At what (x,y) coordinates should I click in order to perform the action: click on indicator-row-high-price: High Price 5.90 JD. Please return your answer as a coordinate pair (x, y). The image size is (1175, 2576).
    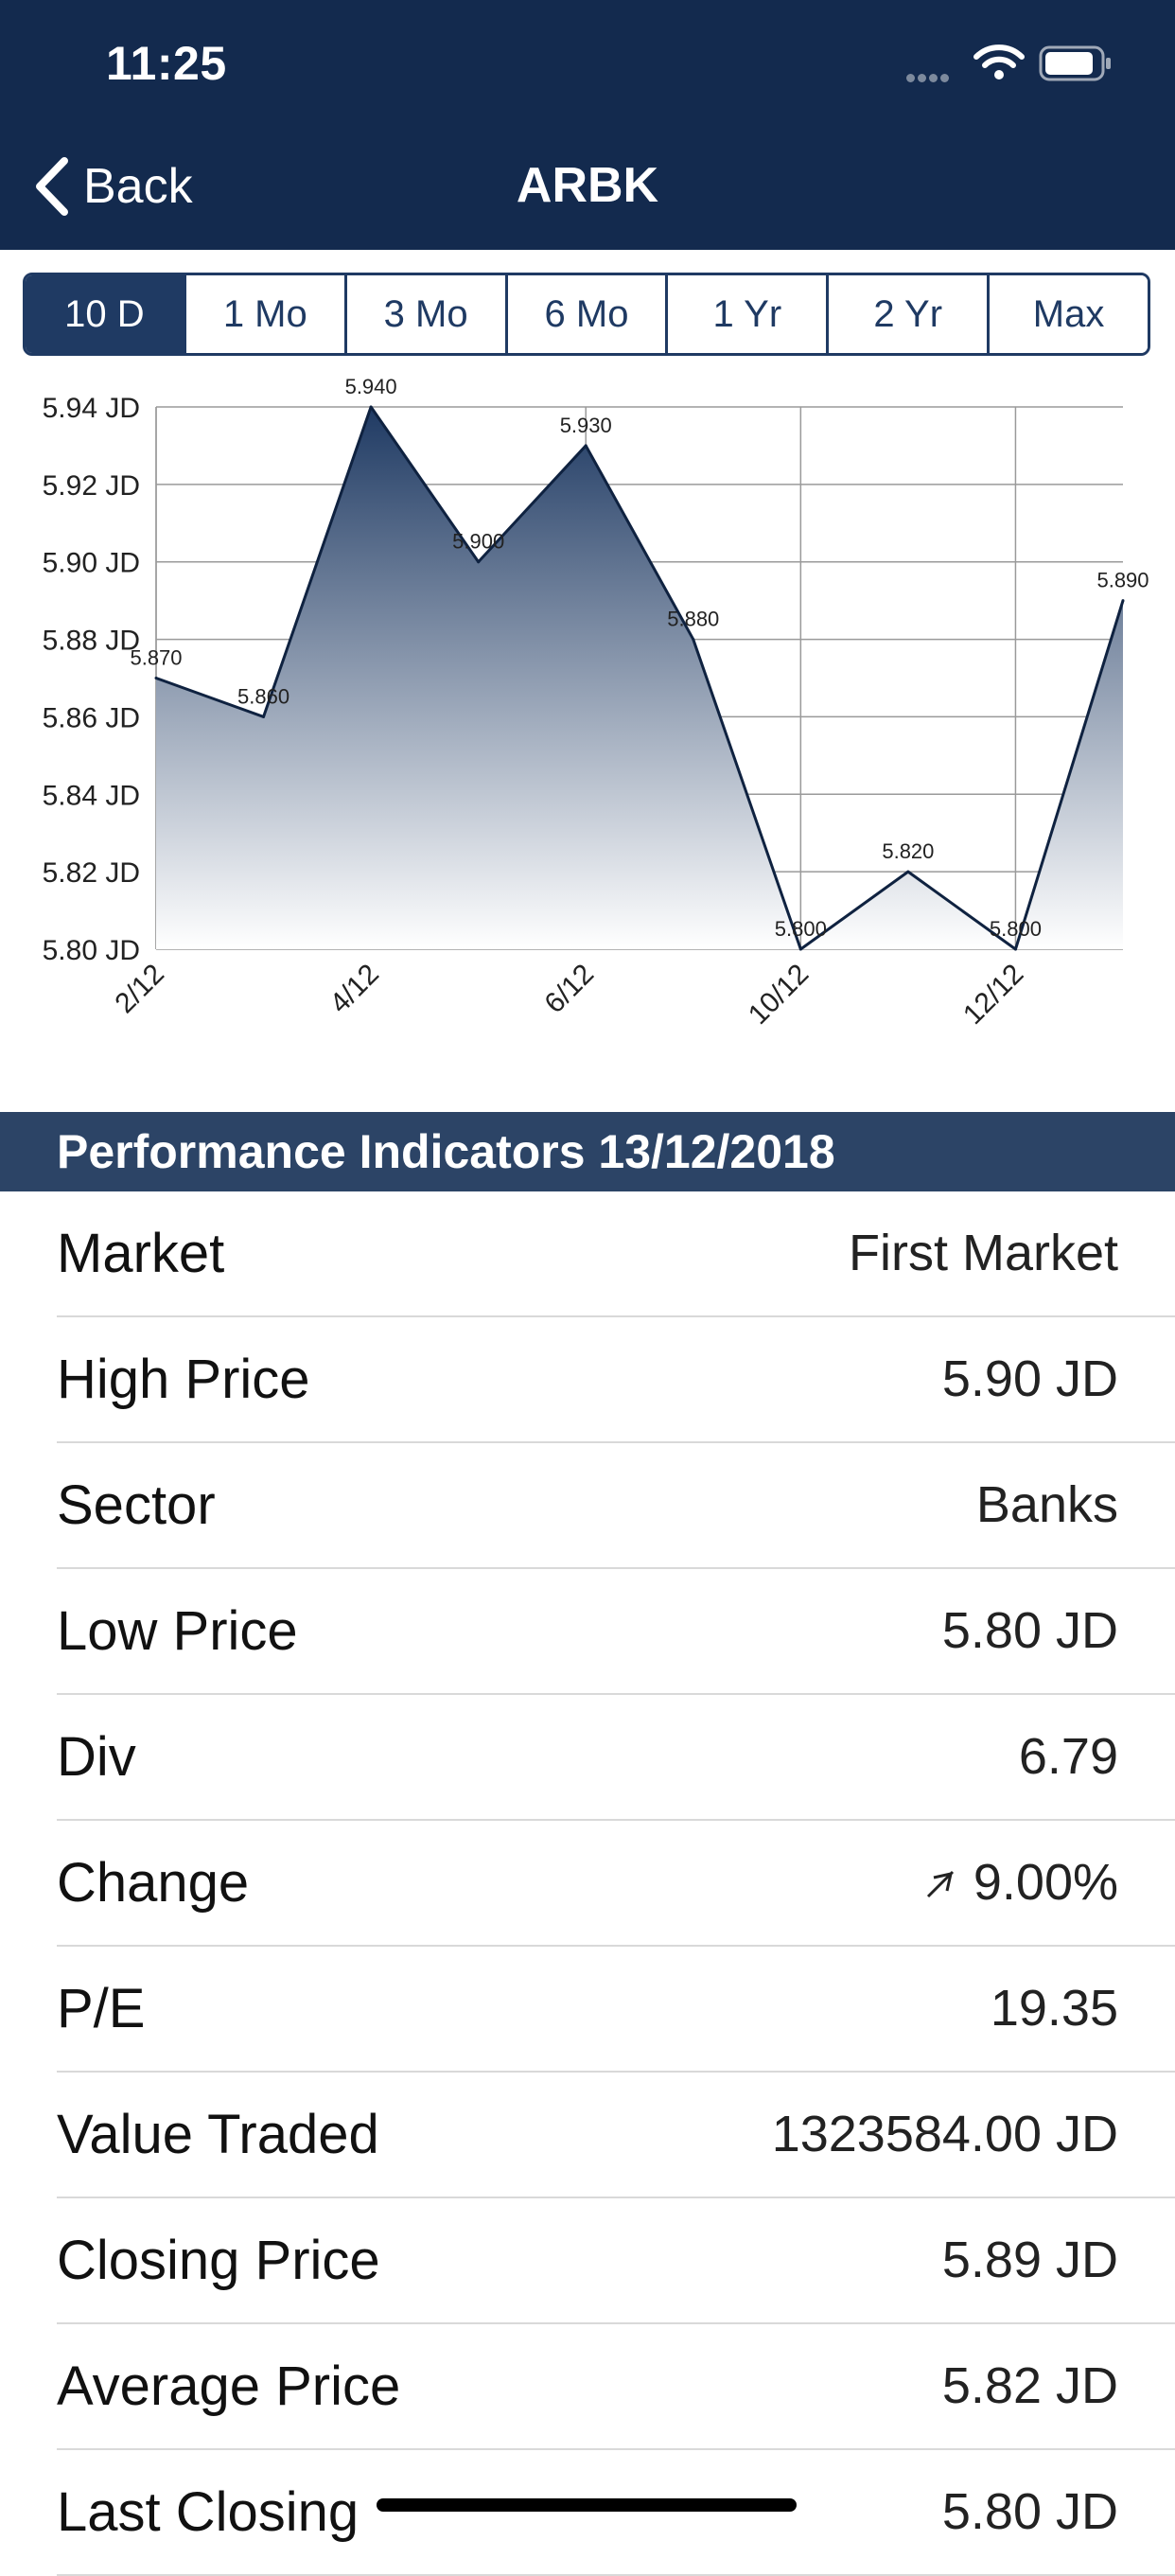
    Looking at the image, I should click on (616, 1380).